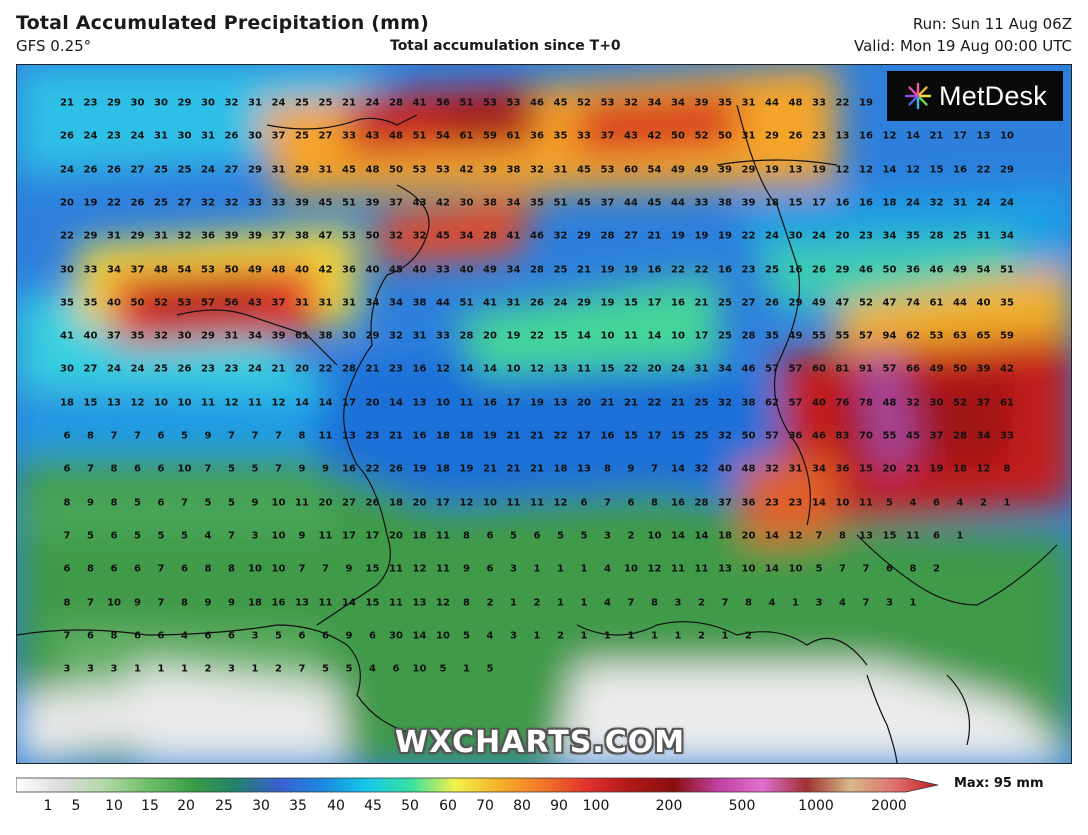  What do you see at coordinates (186, 806) in the screenshot?
I see `legend-tick-label: 20` at bounding box center [186, 806].